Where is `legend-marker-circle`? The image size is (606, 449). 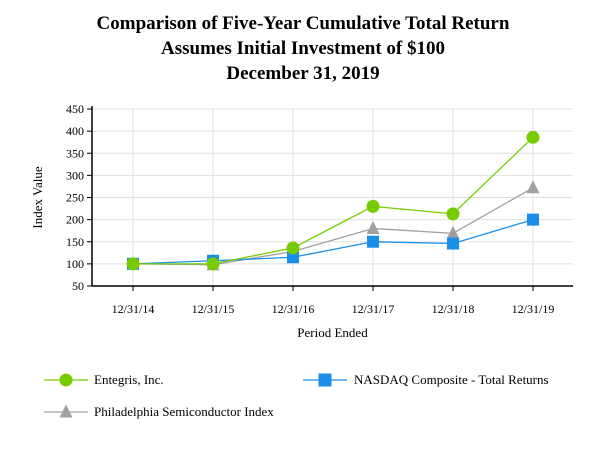
legend-marker-circle is located at coordinates (66, 380).